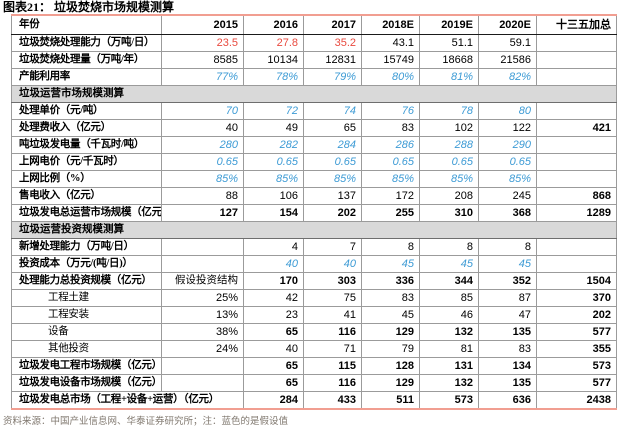 The height and width of the screenshot is (427, 620). Describe the element at coordinates (273, 247) in the screenshot. I see `value-cell: 4` at that location.